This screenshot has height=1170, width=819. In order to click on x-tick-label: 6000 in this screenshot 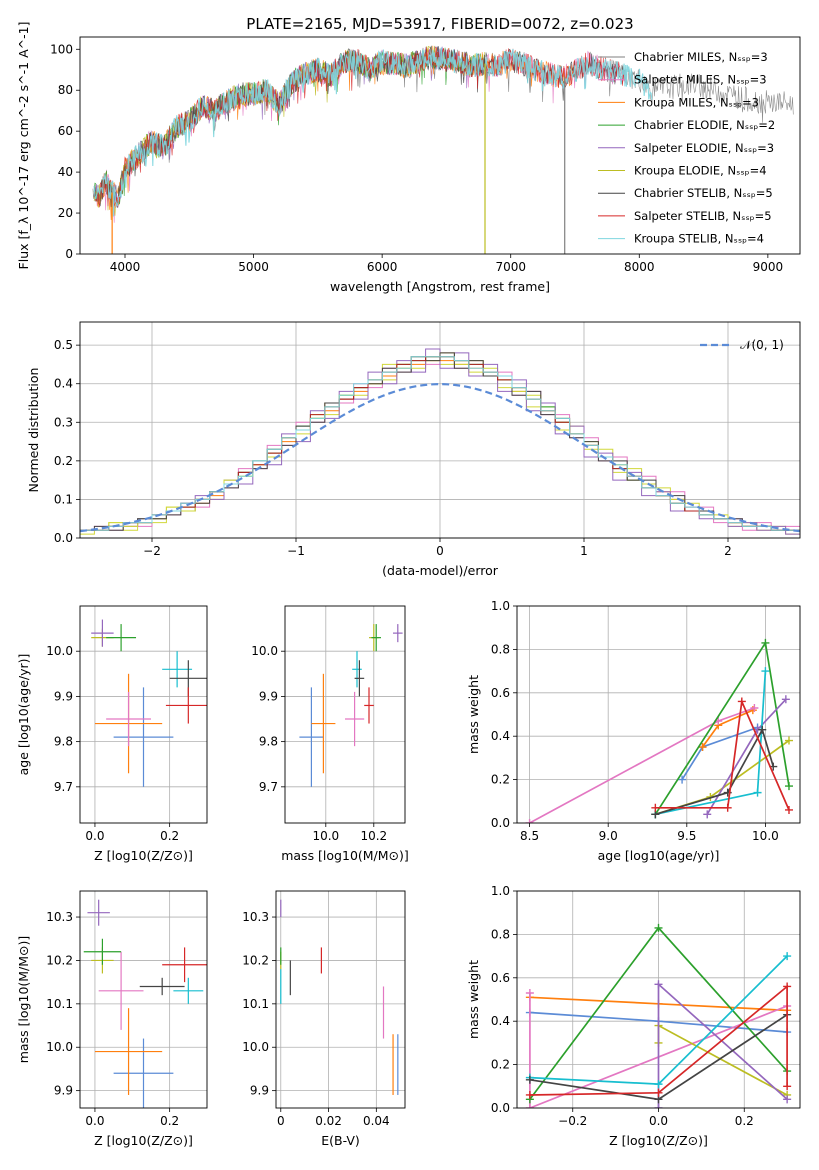, I will do `click(382, 267)`.